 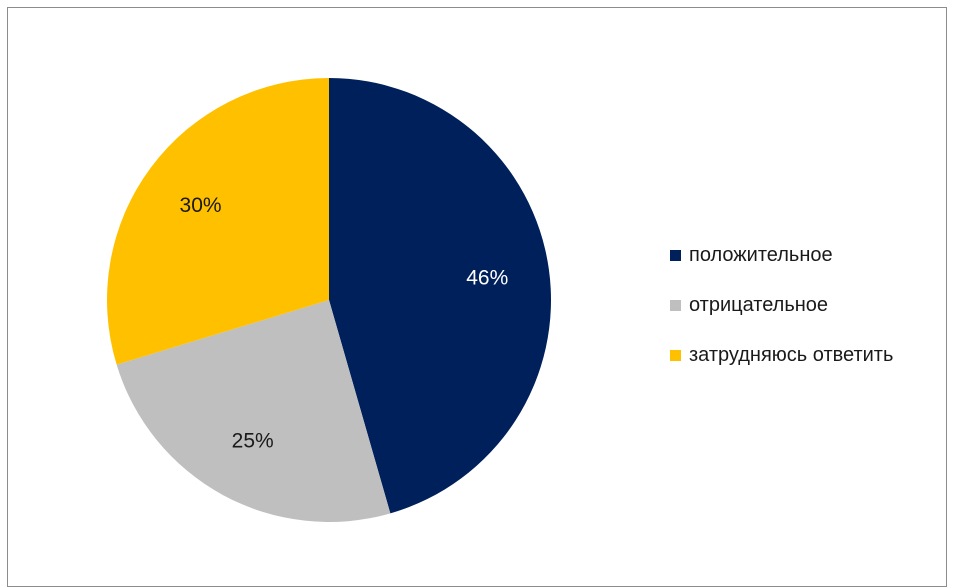 What do you see at coordinates (758, 305) in the screenshot?
I see `legend-label-negative: отрицательное` at bounding box center [758, 305].